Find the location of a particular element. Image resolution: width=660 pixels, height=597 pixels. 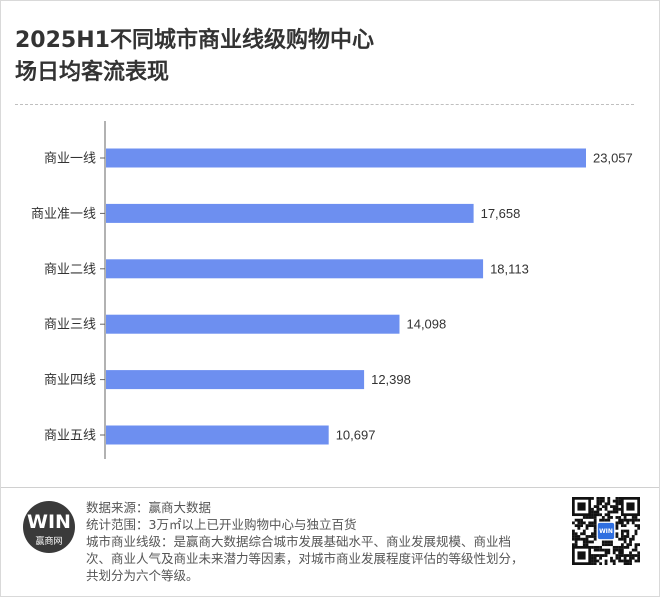

qr-center-logo is located at coordinates (606, 531).